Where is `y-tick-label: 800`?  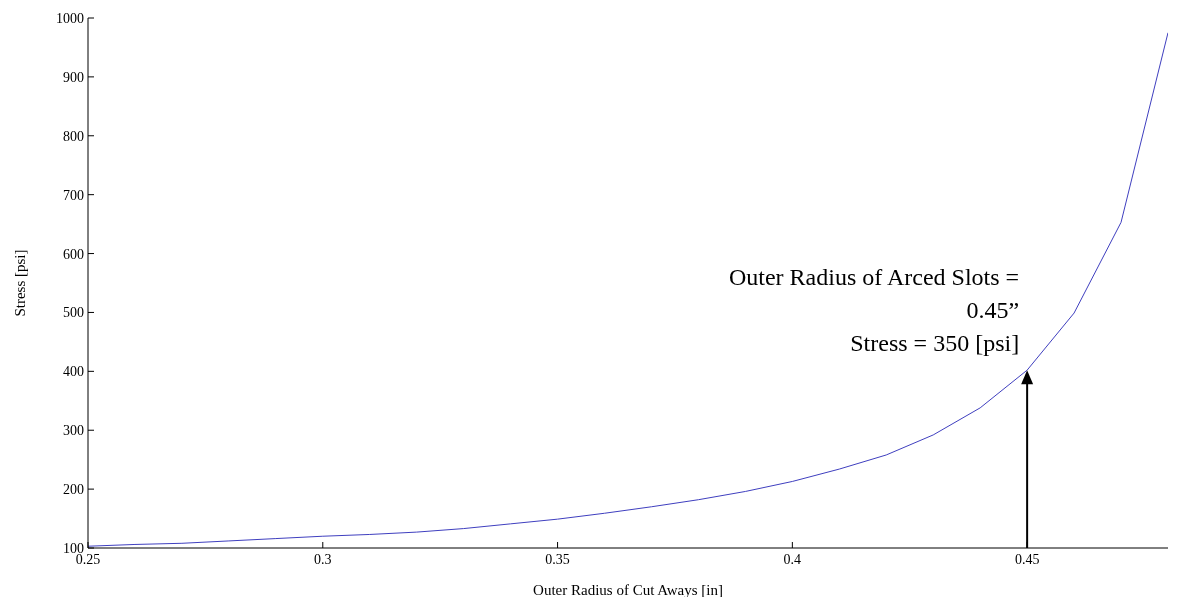
y-tick-label: 800 is located at coordinates (73, 136).